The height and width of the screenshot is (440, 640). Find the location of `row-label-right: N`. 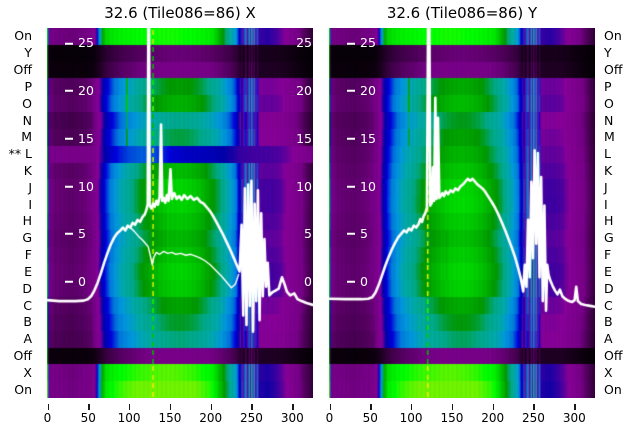

row-label-right: N is located at coordinates (609, 120).